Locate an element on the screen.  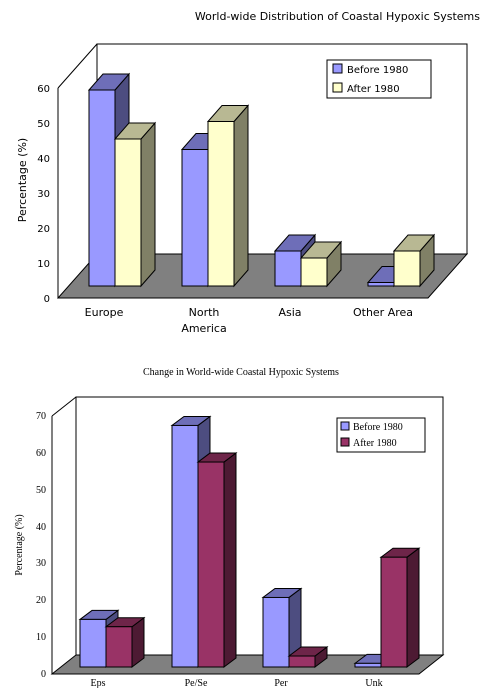
bar-other-area-after is located at coordinates (414, 260).